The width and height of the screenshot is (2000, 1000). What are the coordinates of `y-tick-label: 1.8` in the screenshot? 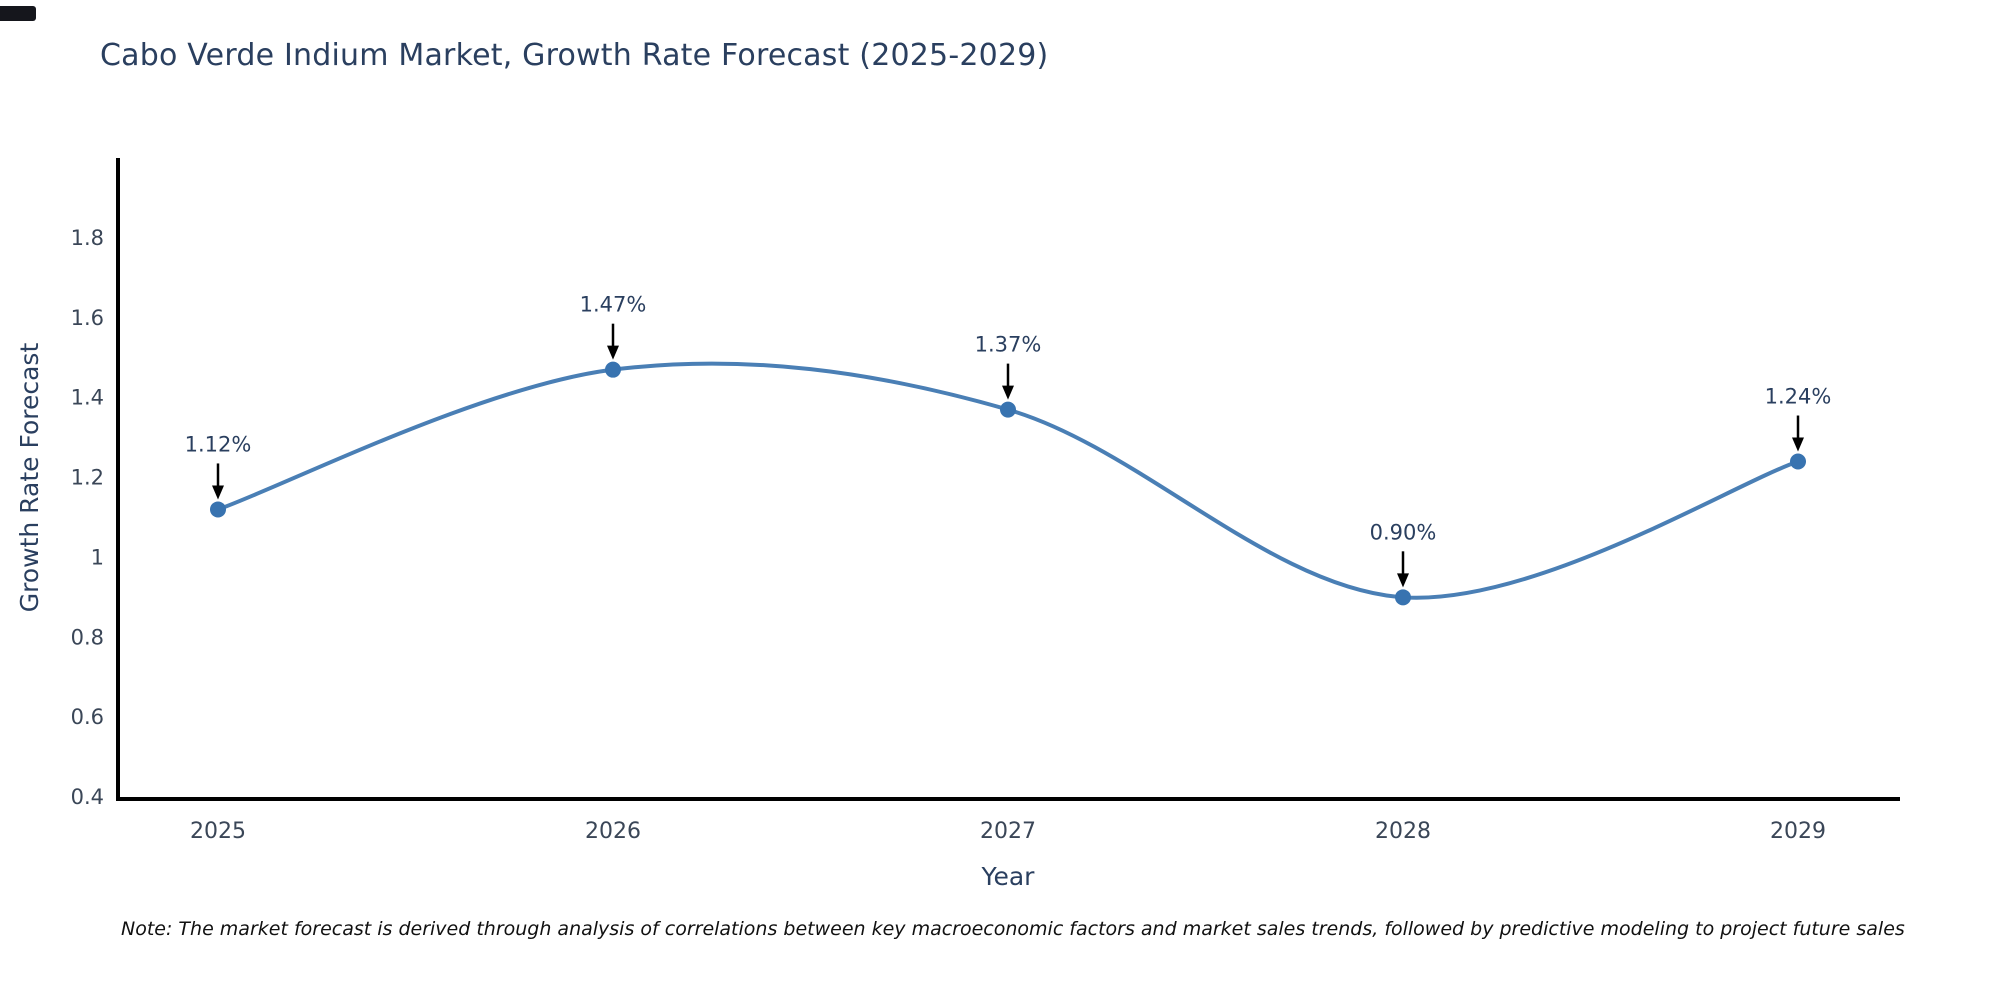 It's located at (87, 238).